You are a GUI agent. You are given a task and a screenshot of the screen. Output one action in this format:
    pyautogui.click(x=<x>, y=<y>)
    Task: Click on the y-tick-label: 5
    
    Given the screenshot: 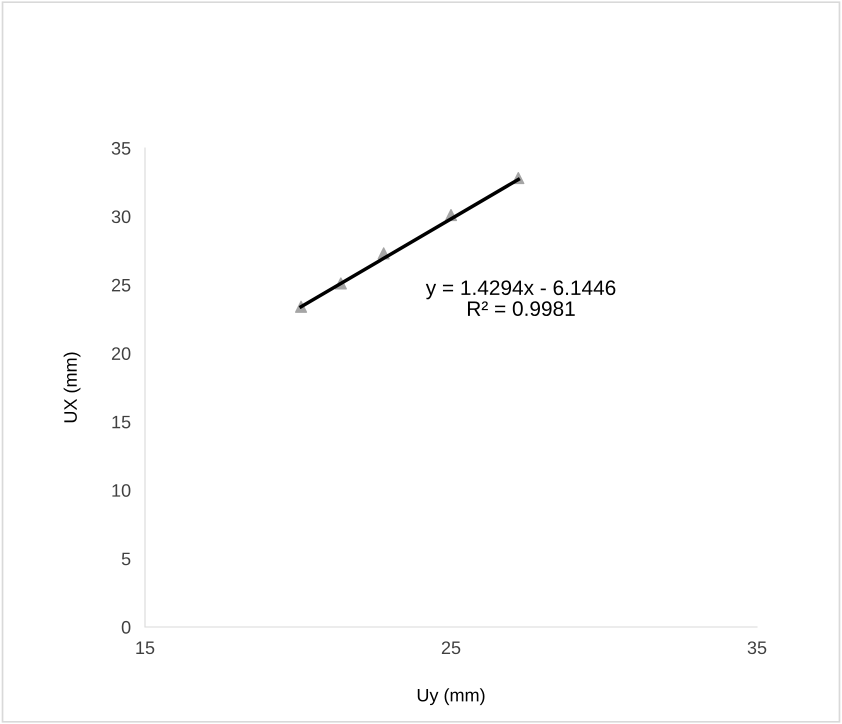 What is the action you would take?
    pyautogui.click(x=126, y=559)
    